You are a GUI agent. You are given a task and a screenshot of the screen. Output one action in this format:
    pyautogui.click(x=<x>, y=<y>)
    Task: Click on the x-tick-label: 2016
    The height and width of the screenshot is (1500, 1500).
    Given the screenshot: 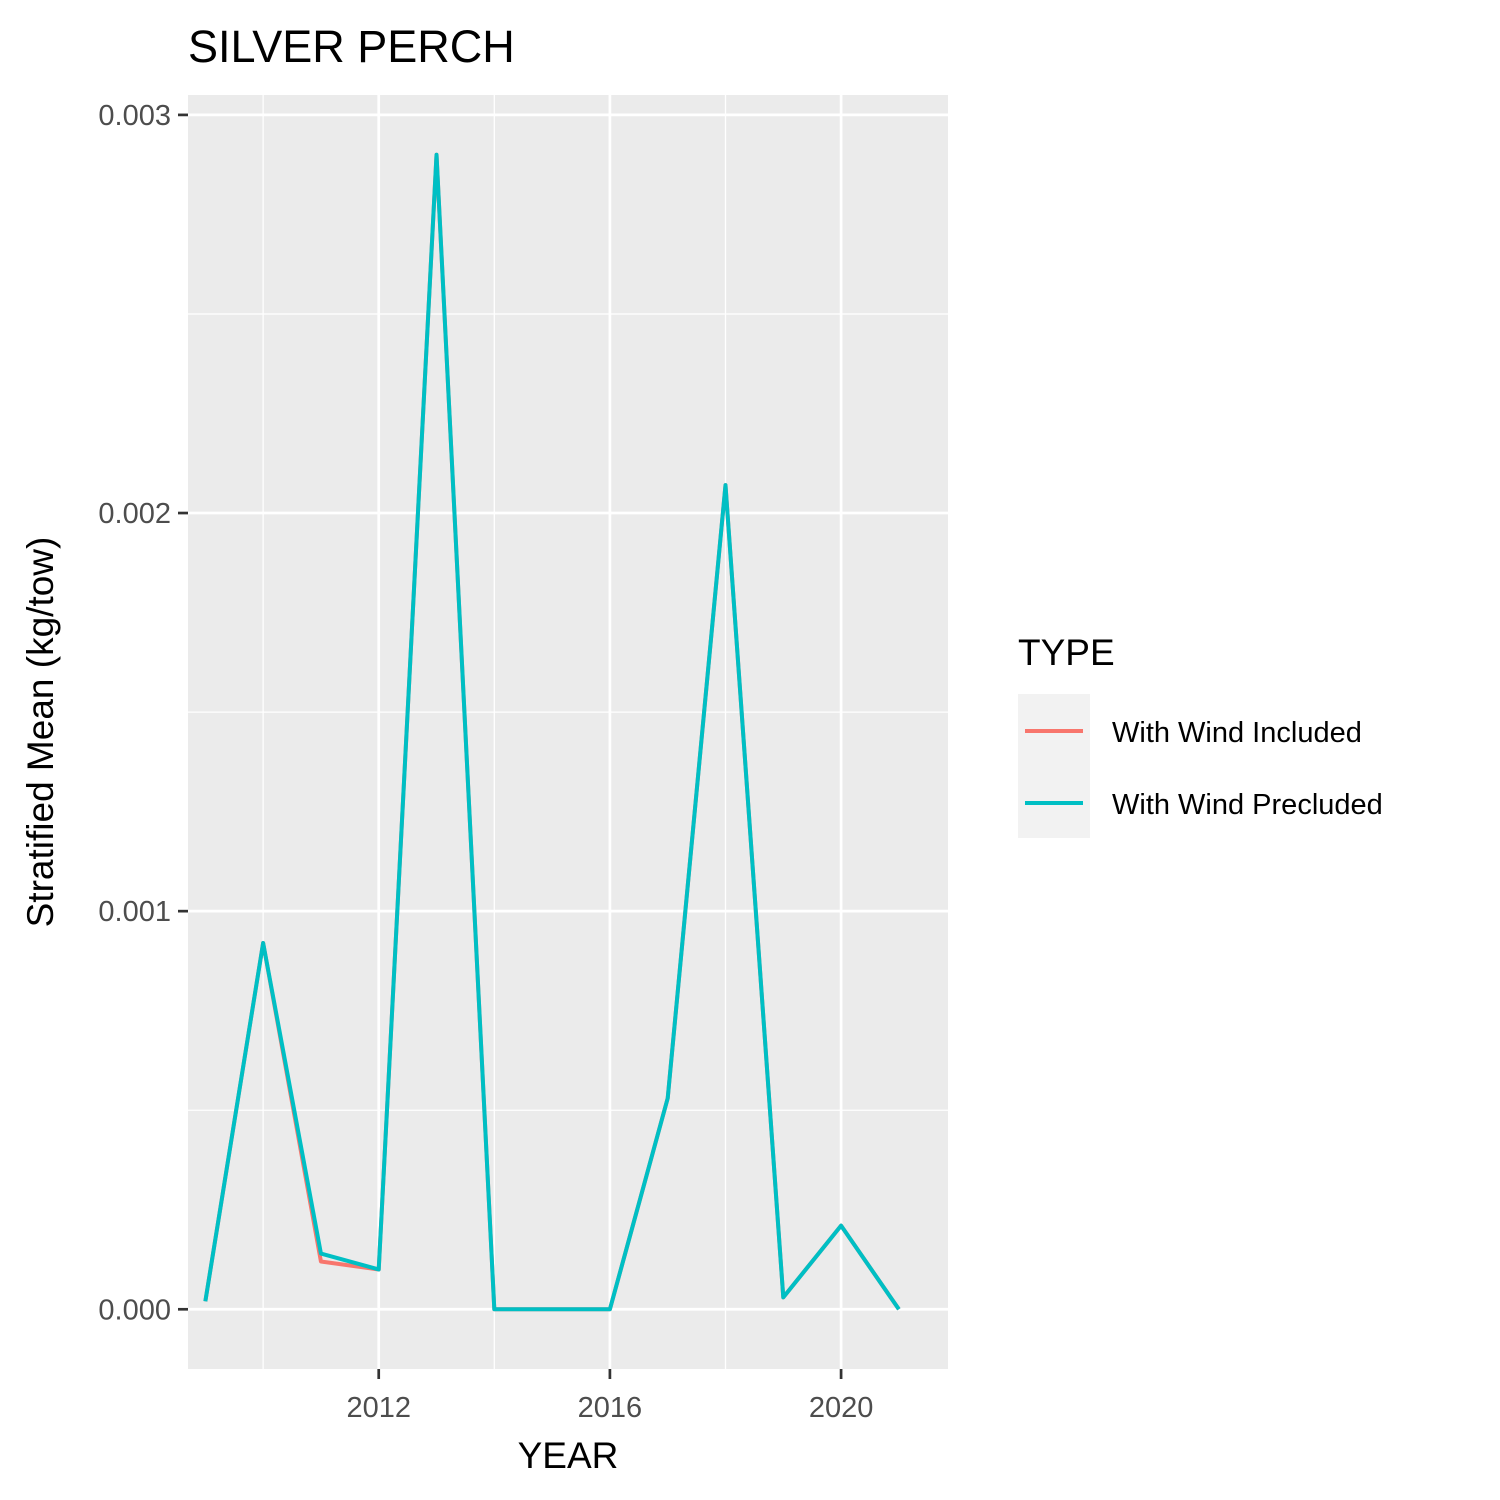 What is the action you would take?
    pyautogui.click(x=610, y=1408)
    